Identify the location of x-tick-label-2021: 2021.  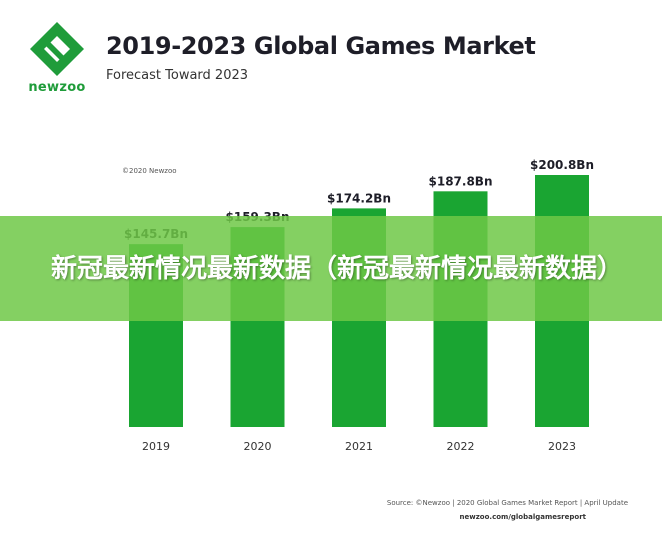
(359, 446).